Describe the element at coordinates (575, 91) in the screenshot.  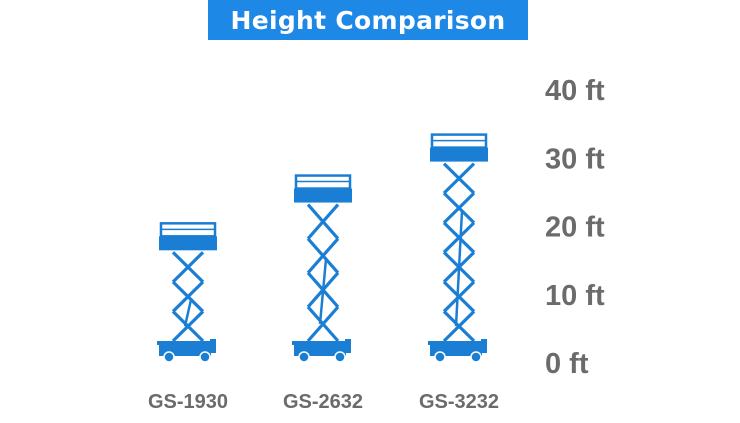
I see `y-tick-label: 40 ft` at that location.